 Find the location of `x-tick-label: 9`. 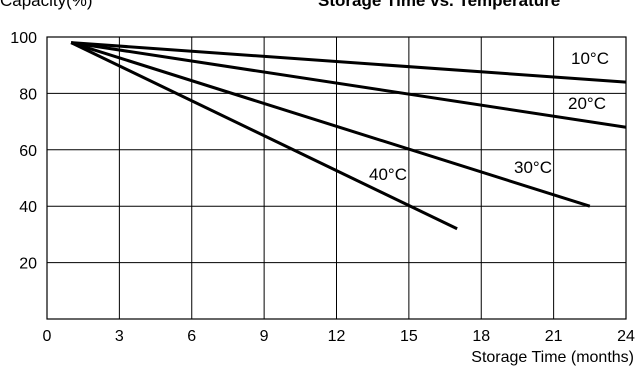

x-tick-label: 9 is located at coordinates (264, 336).